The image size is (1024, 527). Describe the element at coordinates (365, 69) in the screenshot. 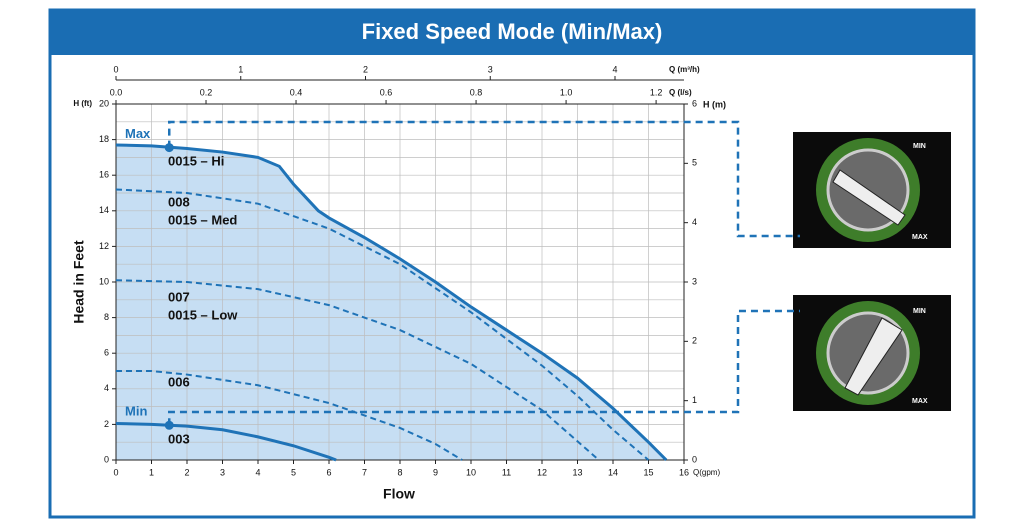

I see `top-tick-label: 2` at that location.